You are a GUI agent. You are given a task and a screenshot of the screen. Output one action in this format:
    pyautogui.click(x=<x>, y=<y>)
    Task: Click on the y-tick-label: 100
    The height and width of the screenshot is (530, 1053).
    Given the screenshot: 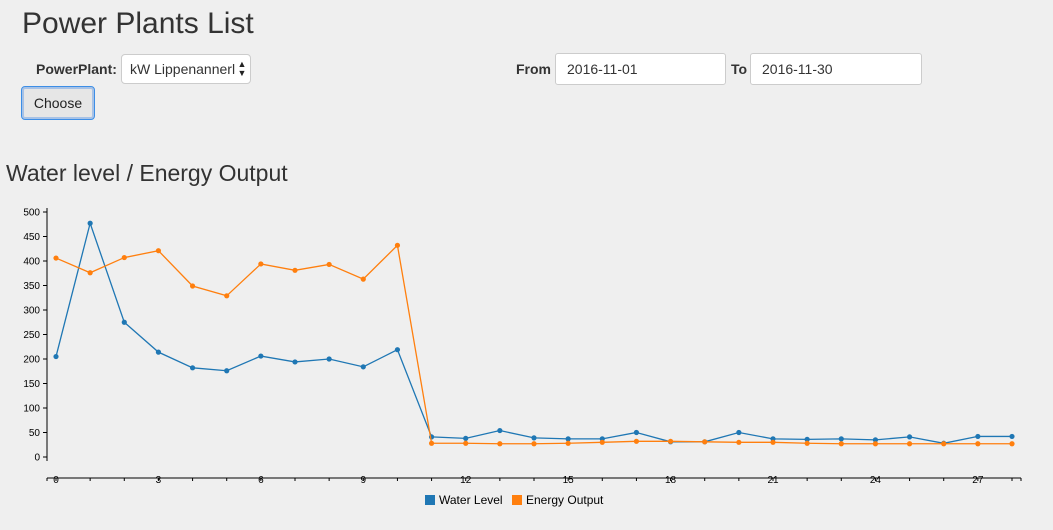 What is the action you would take?
    pyautogui.click(x=31, y=409)
    